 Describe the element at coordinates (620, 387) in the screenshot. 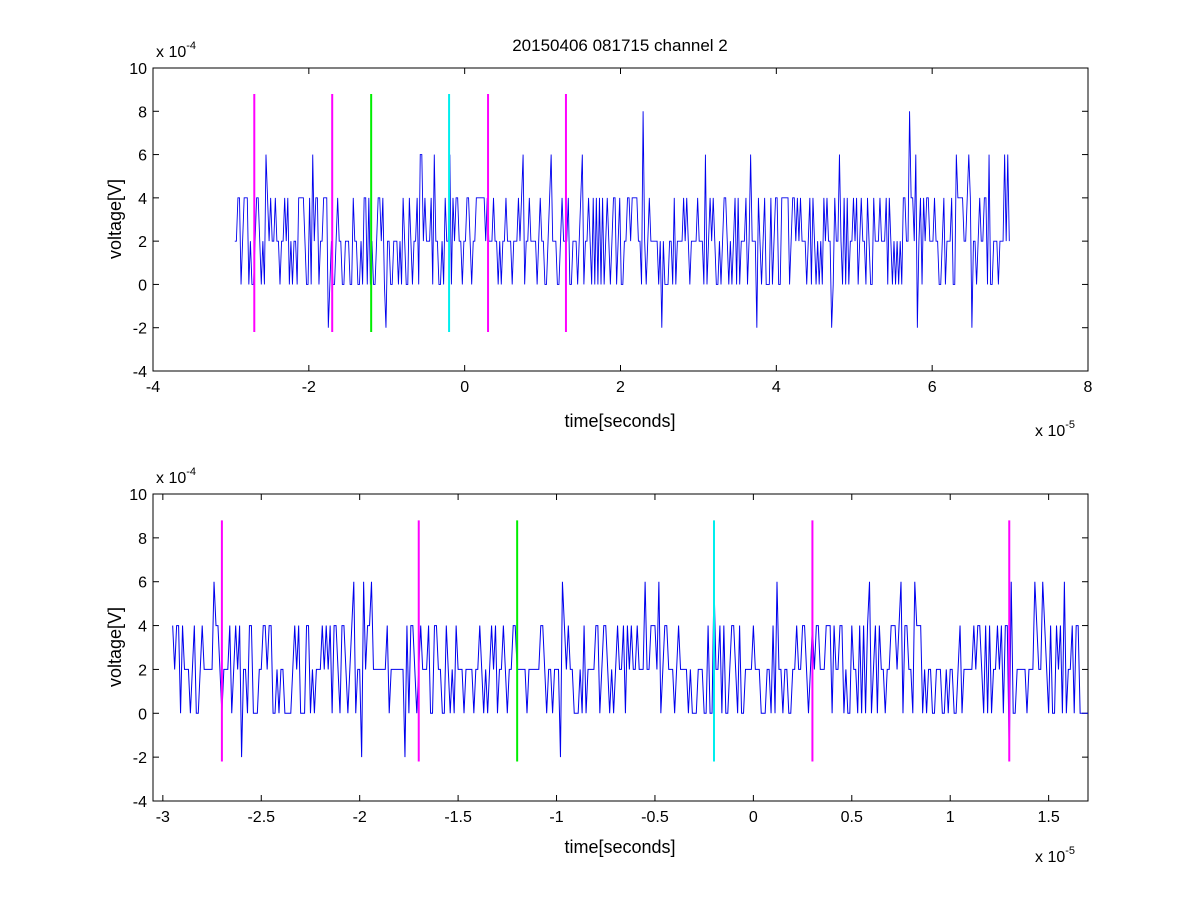

I see `plot-top-xtick-label: 2` at that location.